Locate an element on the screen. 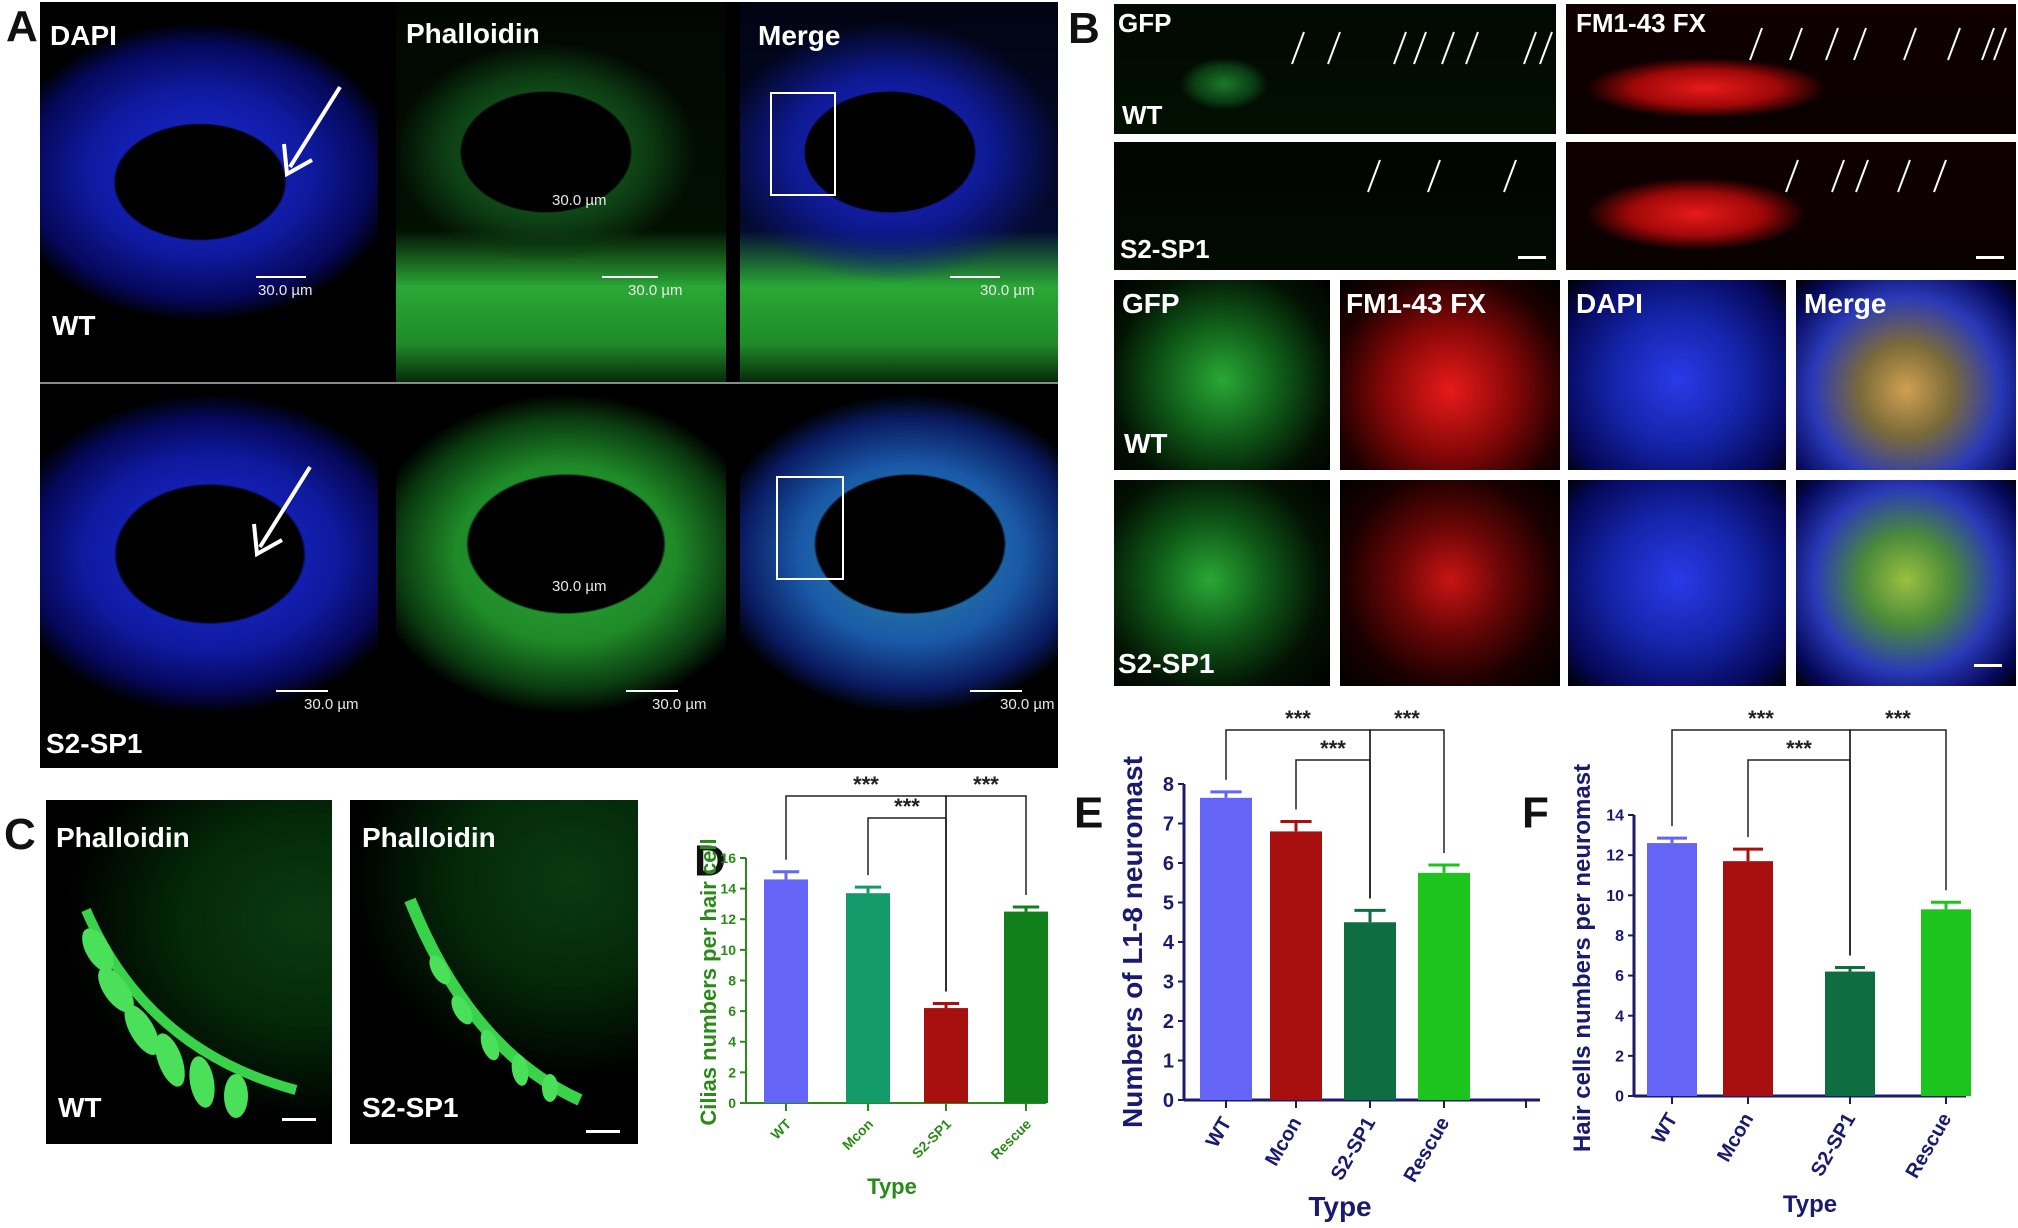 Image resolution: width=2018 pixels, height=1228 pixels. a-wt-merge-image is located at coordinates (899, 192).